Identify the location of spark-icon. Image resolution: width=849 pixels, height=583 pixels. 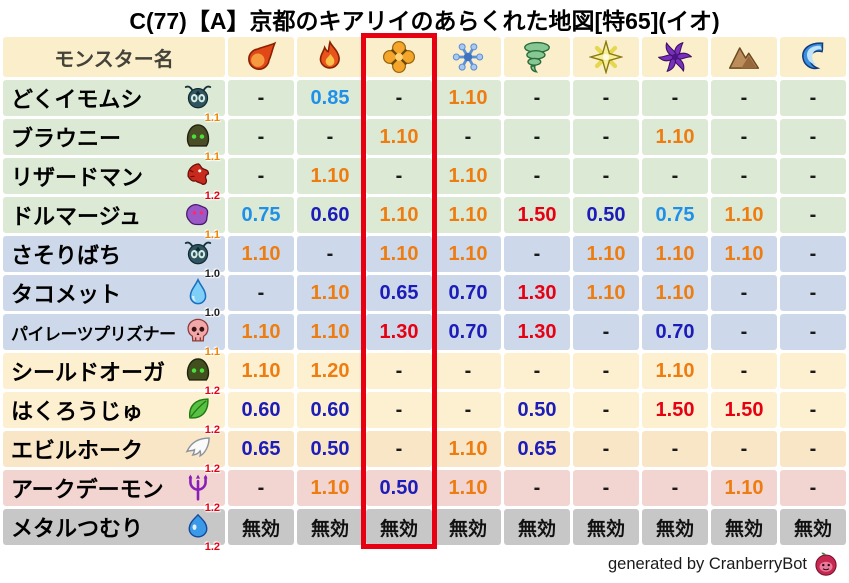
(606, 57).